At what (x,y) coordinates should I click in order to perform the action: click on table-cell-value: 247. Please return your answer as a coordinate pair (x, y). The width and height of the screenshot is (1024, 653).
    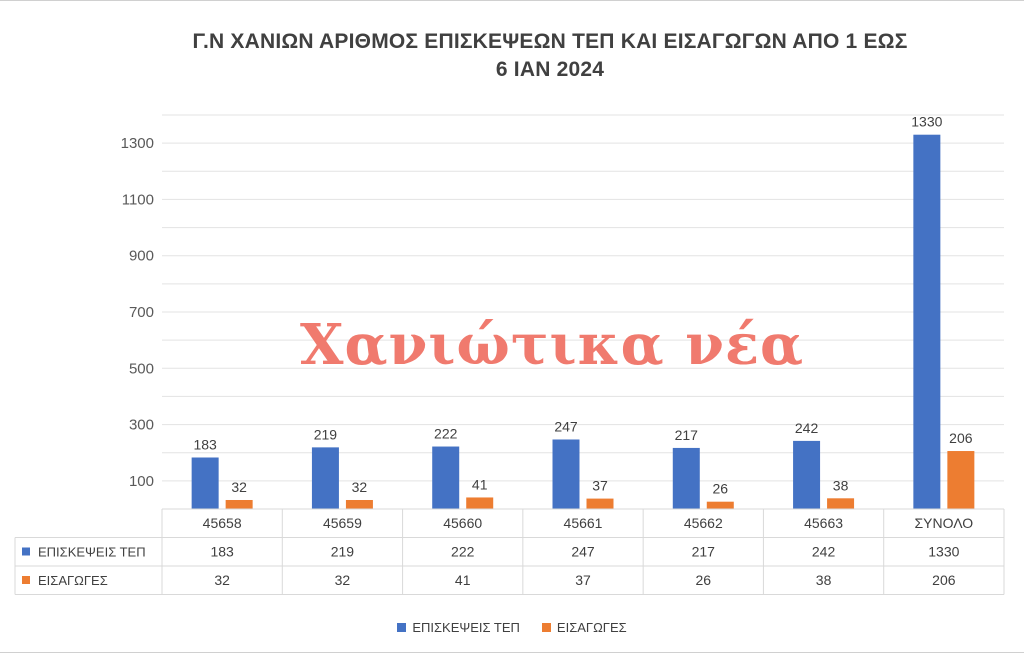
    Looking at the image, I should click on (583, 552).